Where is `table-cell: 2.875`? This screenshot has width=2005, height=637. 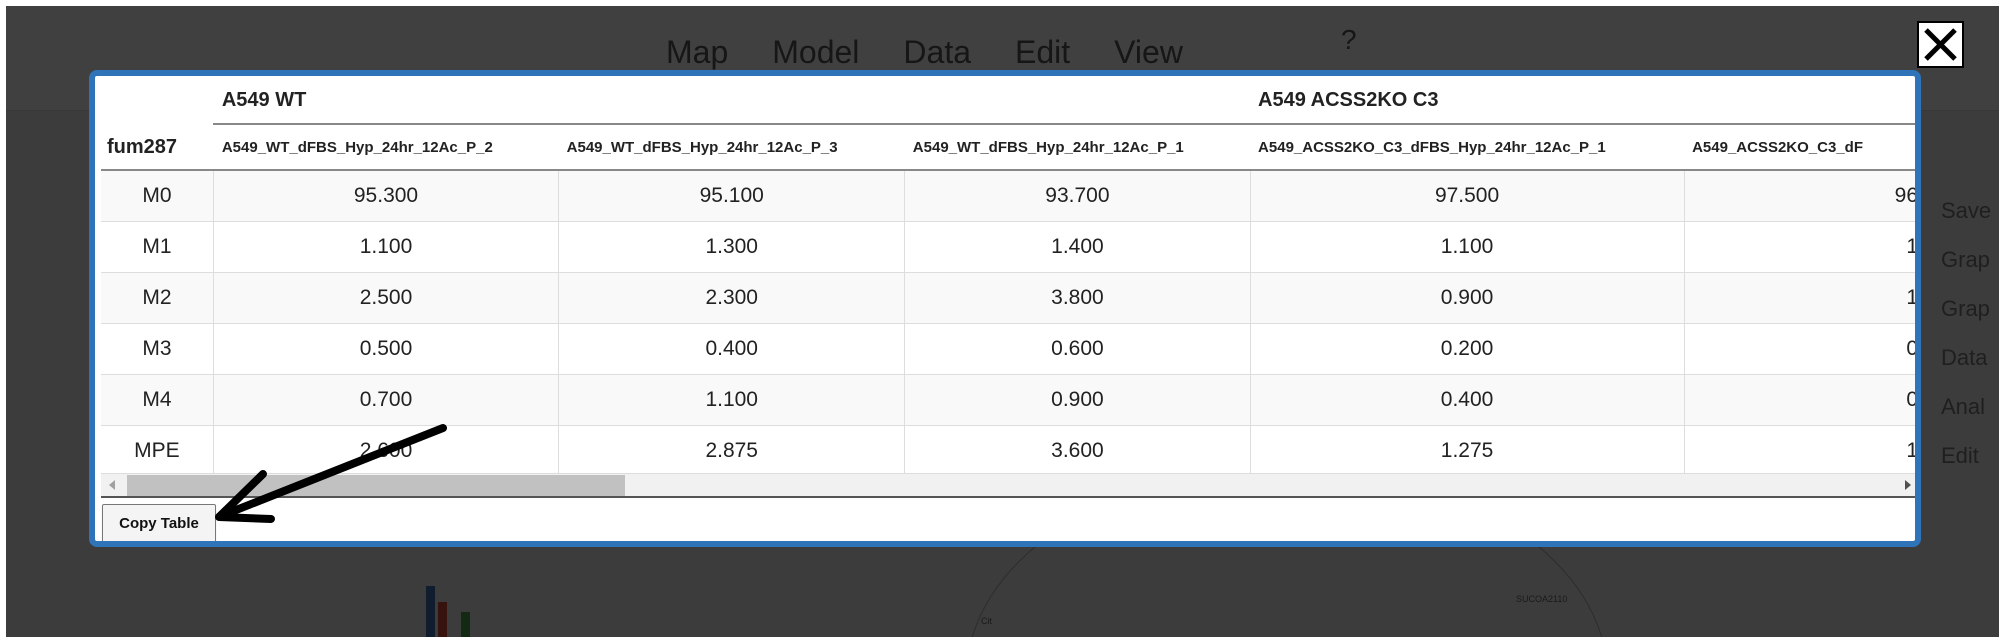
table-cell: 2.875 is located at coordinates (732, 449).